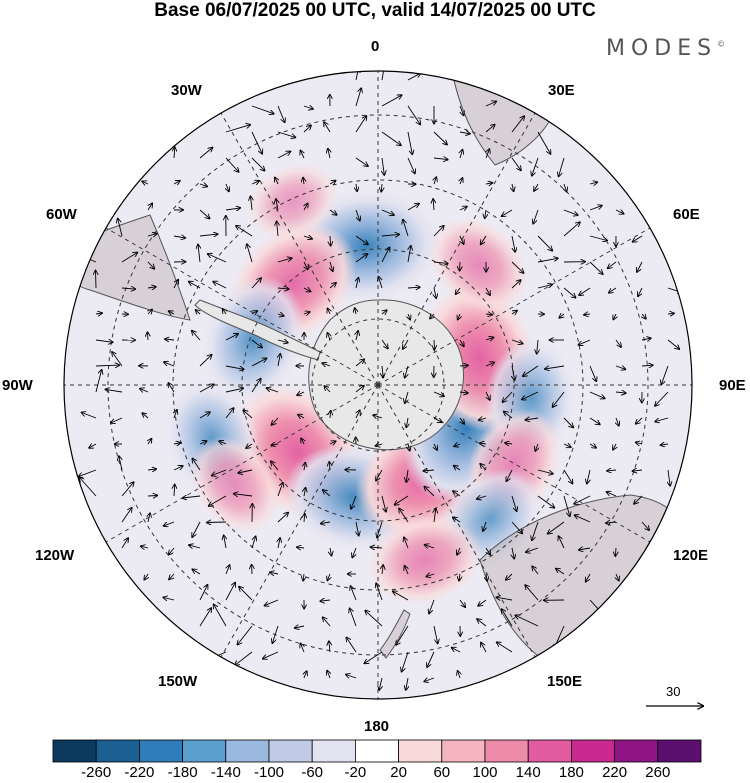 This screenshot has width=750, height=783. I want to click on new-zealand, so click(395, 634).